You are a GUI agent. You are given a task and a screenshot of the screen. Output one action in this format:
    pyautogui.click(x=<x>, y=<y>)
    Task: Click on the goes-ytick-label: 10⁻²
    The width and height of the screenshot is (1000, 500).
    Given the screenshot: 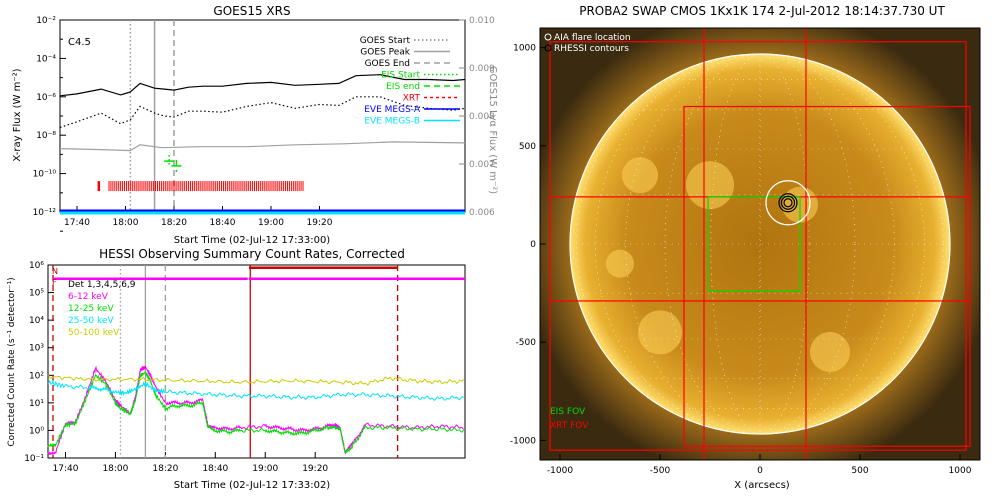 What is the action you would take?
    pyautogui.click(x=46, y=21)
    